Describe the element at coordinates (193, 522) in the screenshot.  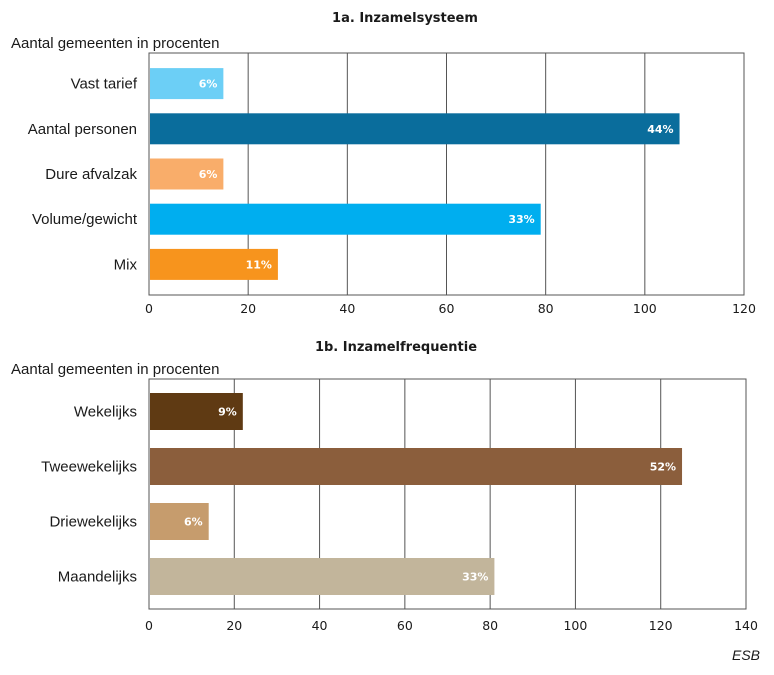
I see `chart-1b-data-label: 6%` at that location.